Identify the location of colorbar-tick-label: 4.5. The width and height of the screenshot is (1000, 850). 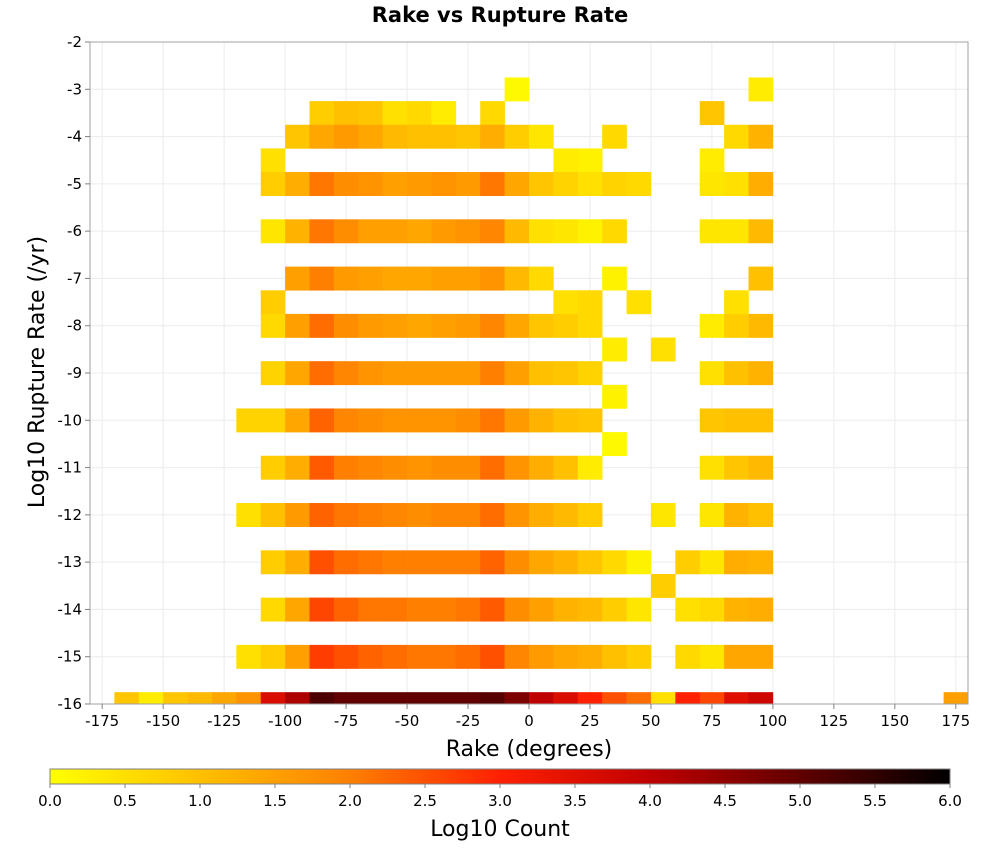
(725, 801).